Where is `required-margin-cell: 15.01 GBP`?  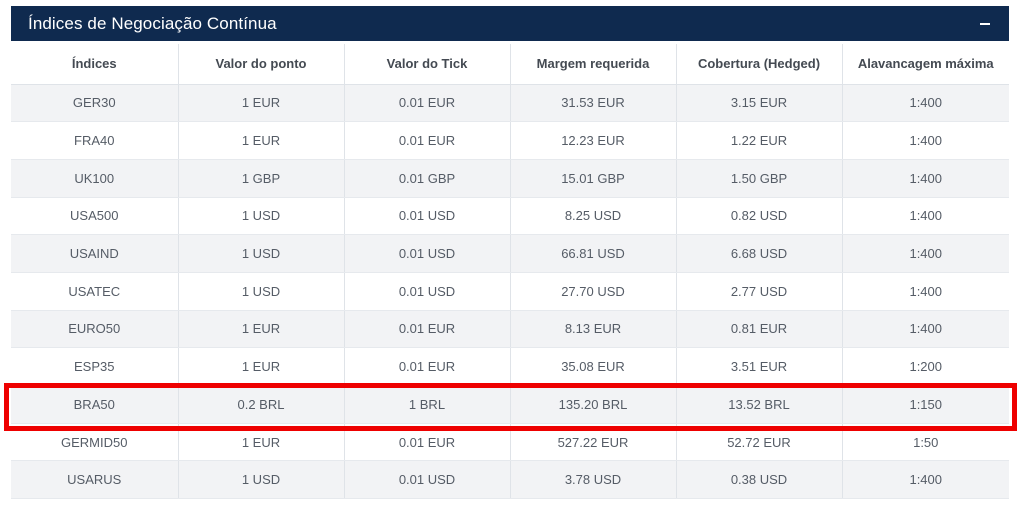
required-margin-cell: 15.01 GBP is located at coordinates (593, 178).